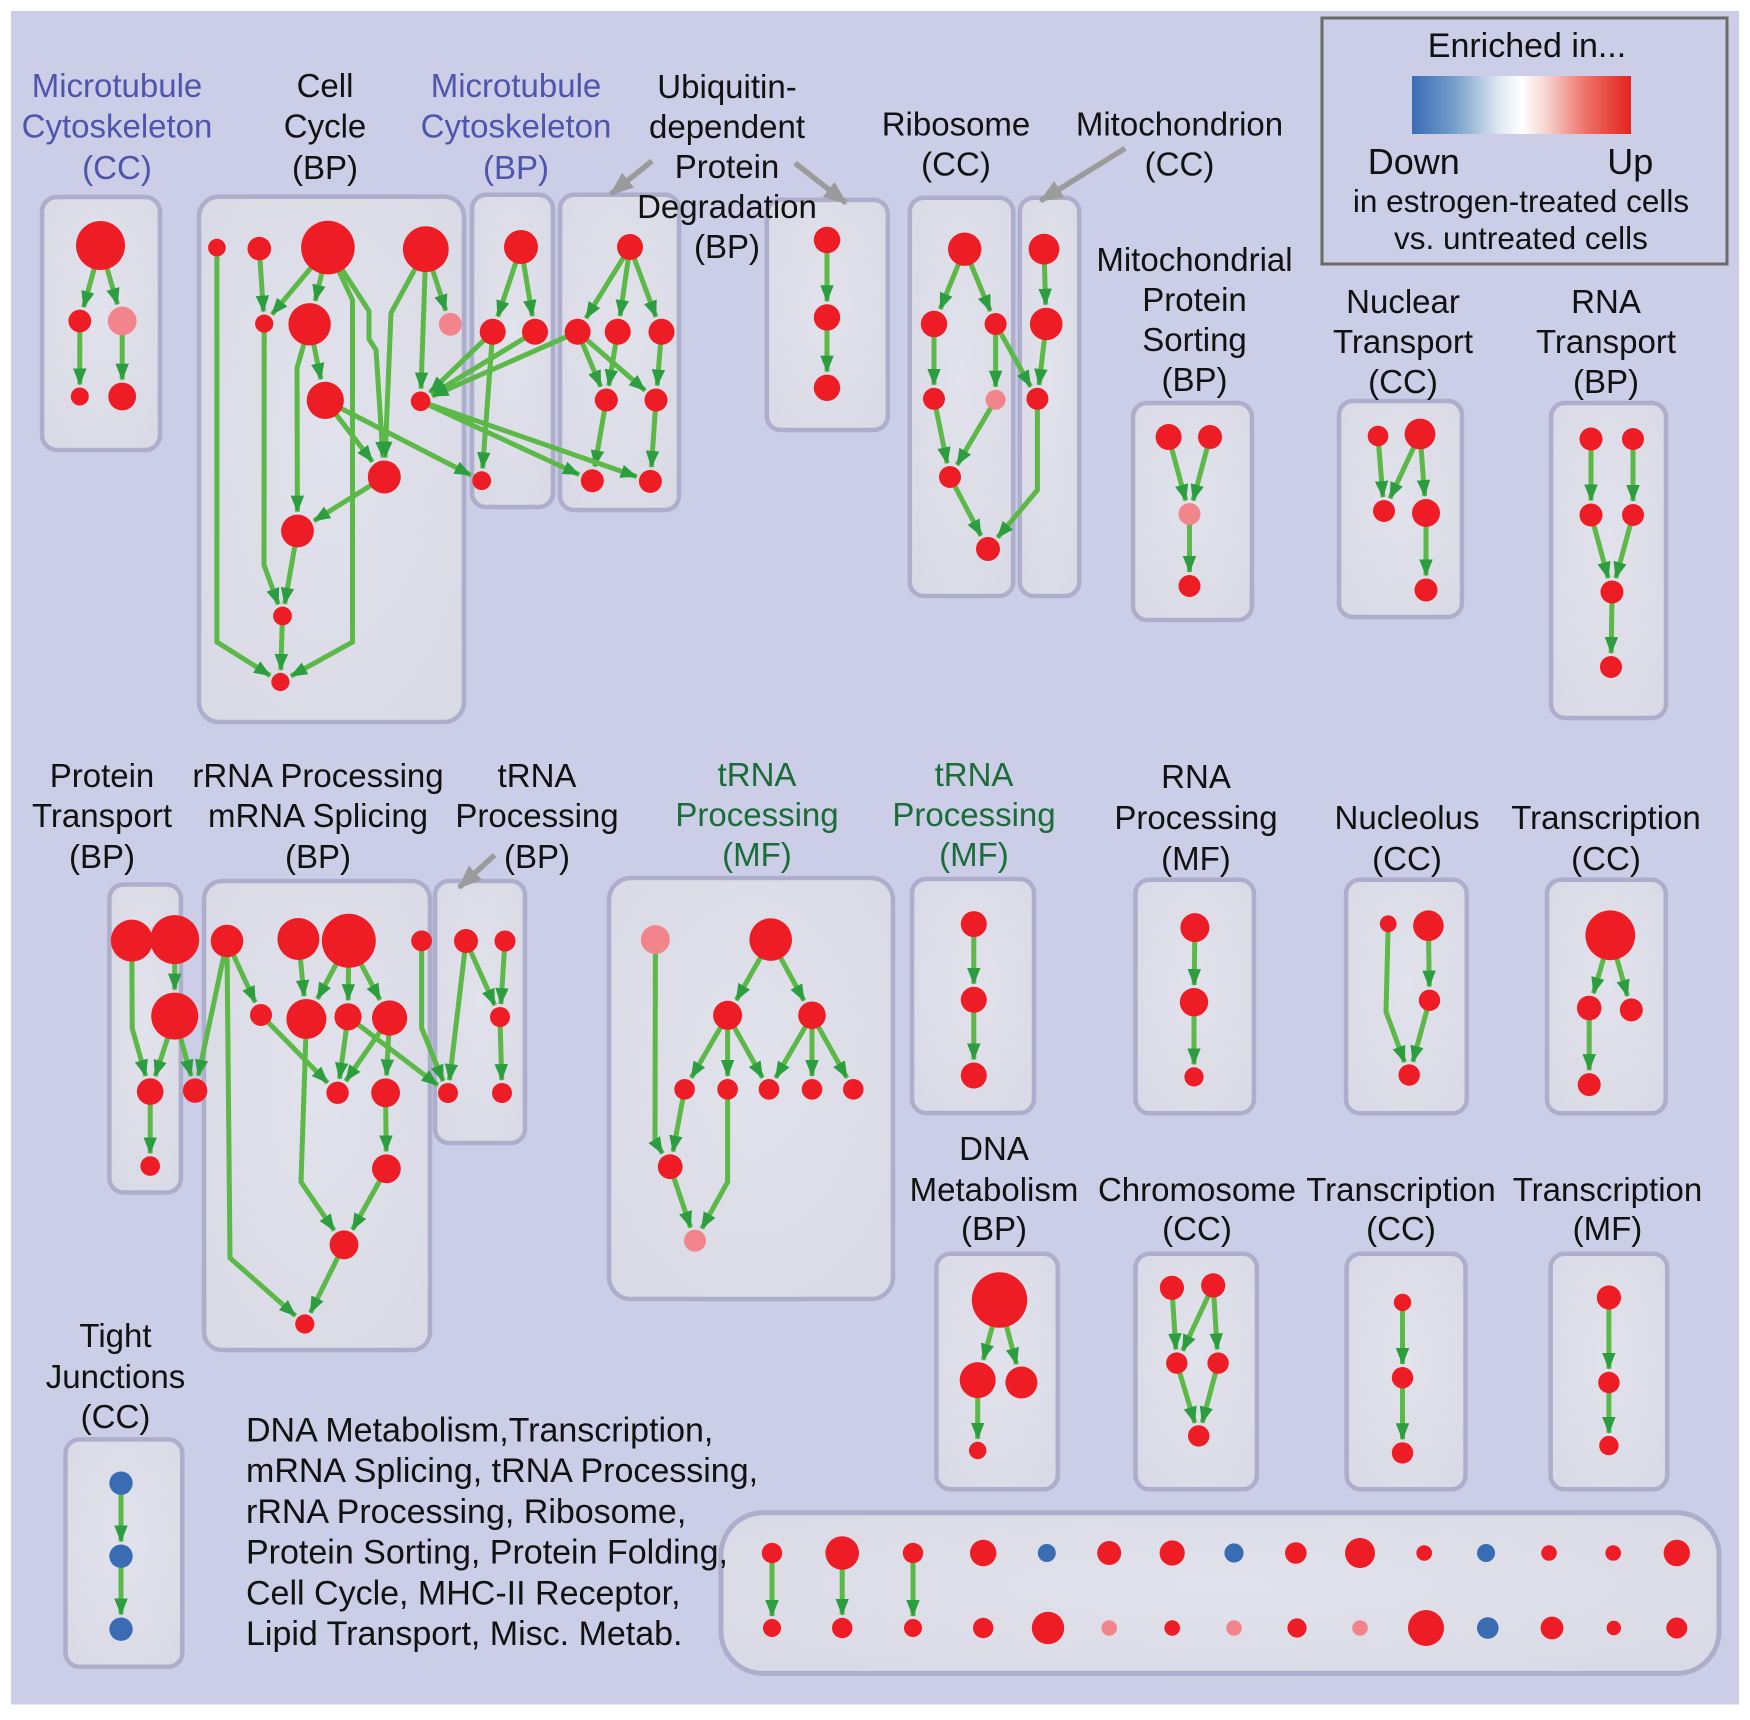 Image resolution: width=1750 pixels, height=1720 pixels. I want to click on svg-text: Cell Cycle, MHC-II Receptor,, so click(463, 1593).